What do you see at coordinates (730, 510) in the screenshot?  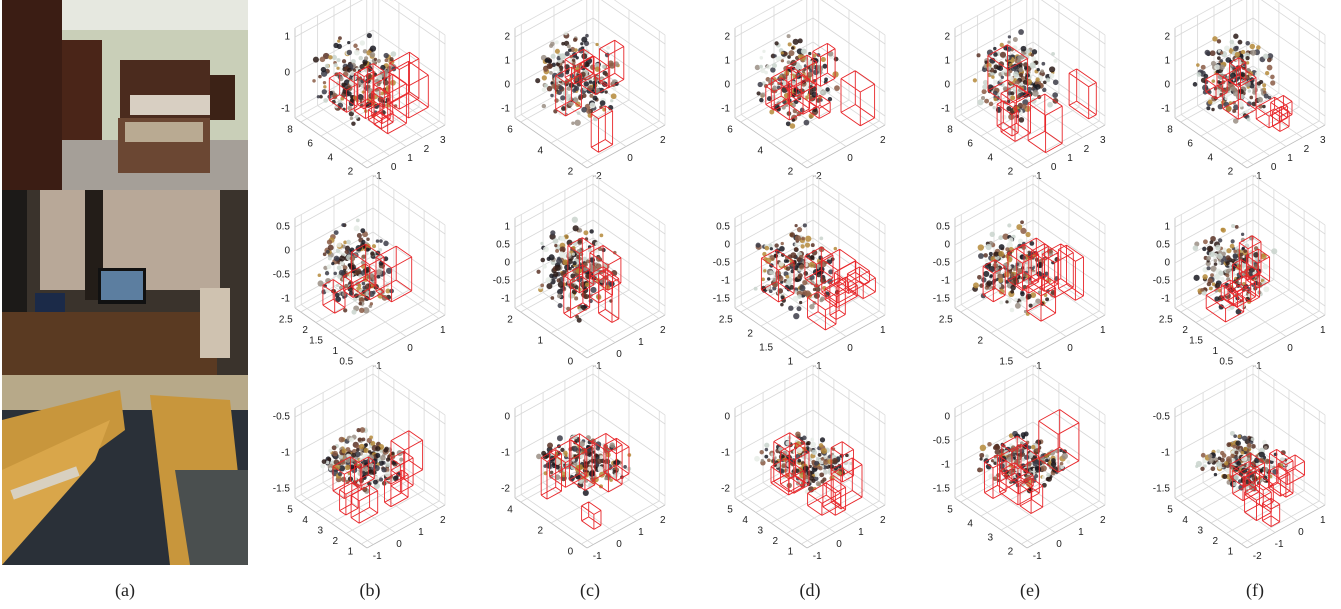 I see `y-tick-label: 5` at bounding box center [730, 510].